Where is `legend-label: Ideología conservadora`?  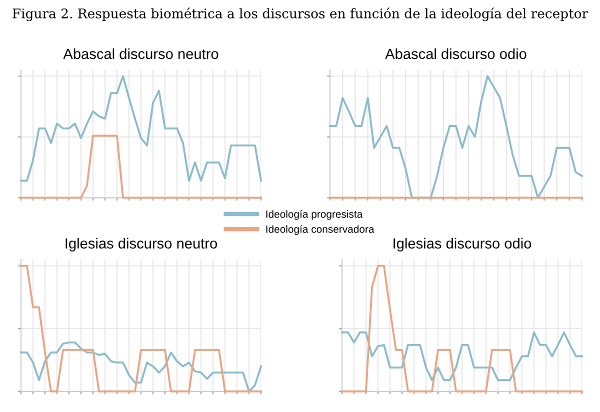
legend-label: Ideología conservadora is located at coordinates (320, 230).